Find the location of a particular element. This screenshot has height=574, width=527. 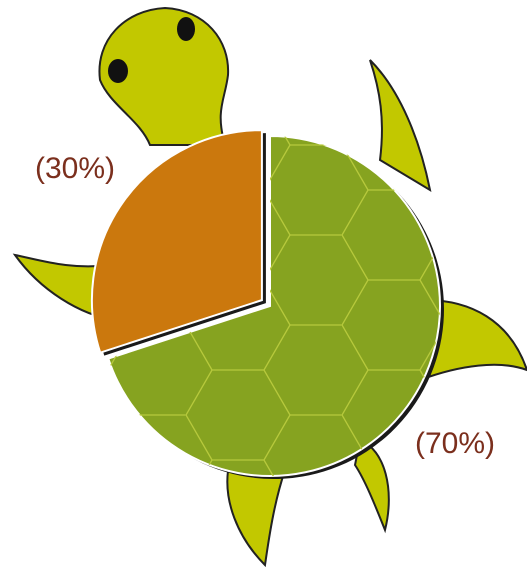

slice is located at coordinates (176, 241).